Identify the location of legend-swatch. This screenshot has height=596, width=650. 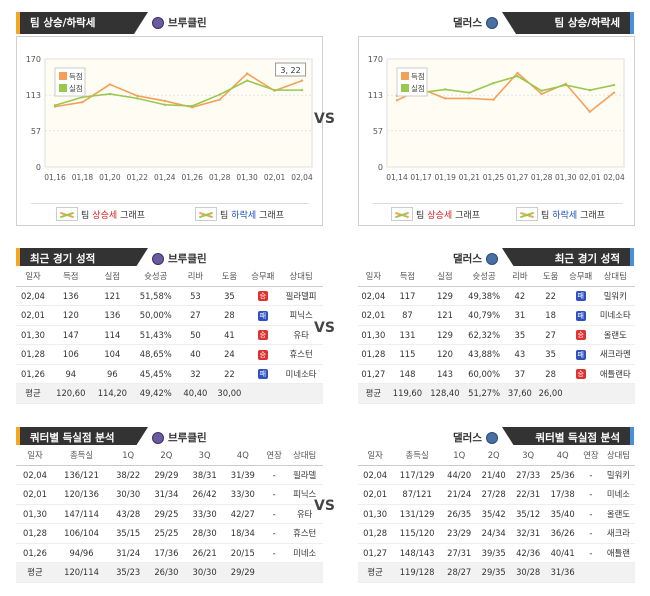
(63, 76).